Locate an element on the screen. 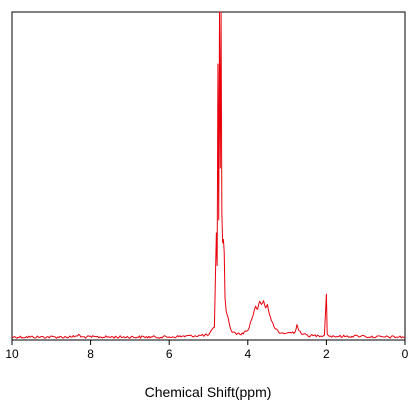 The image size is (409, 407). x-tick-label-0: 0 is located at coordinates (405, 354).